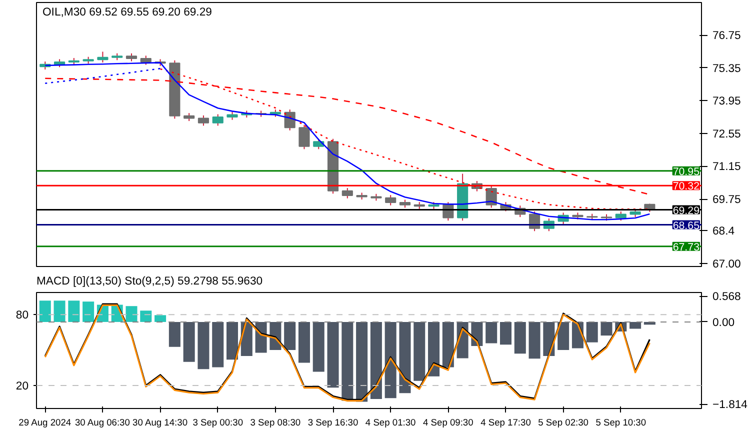  What do you see at coordinates (448, 423) in the screenshot?
I see `x-tick-label: 4 Sep 09:30` at bounding box center [448, 423].